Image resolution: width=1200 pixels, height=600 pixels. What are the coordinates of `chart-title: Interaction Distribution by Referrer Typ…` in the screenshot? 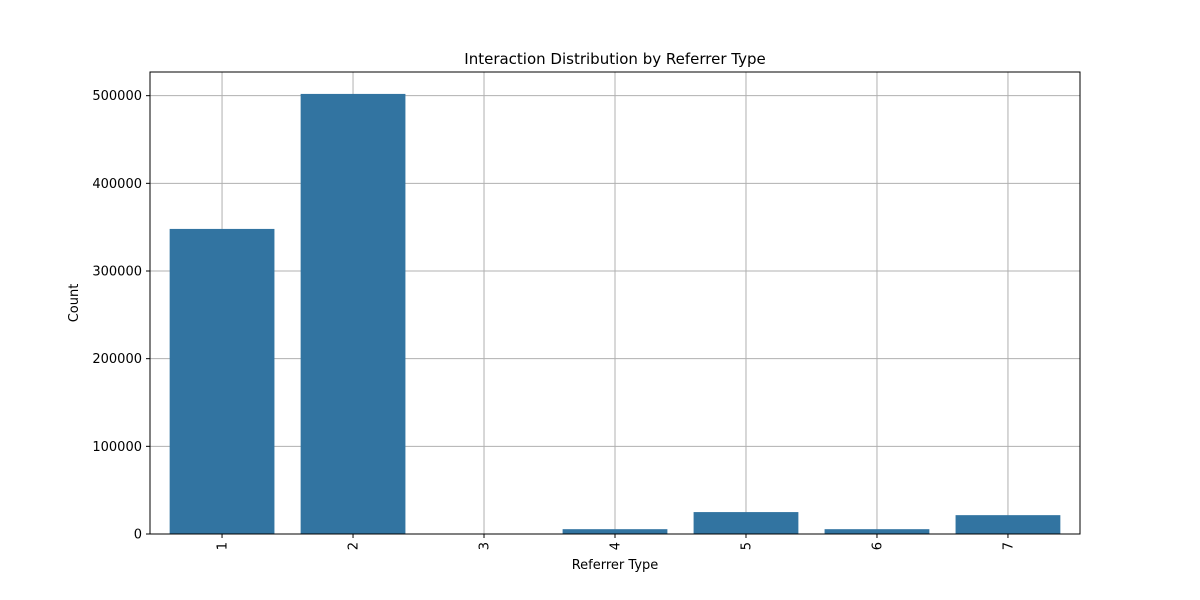 It's located at (614, 59).